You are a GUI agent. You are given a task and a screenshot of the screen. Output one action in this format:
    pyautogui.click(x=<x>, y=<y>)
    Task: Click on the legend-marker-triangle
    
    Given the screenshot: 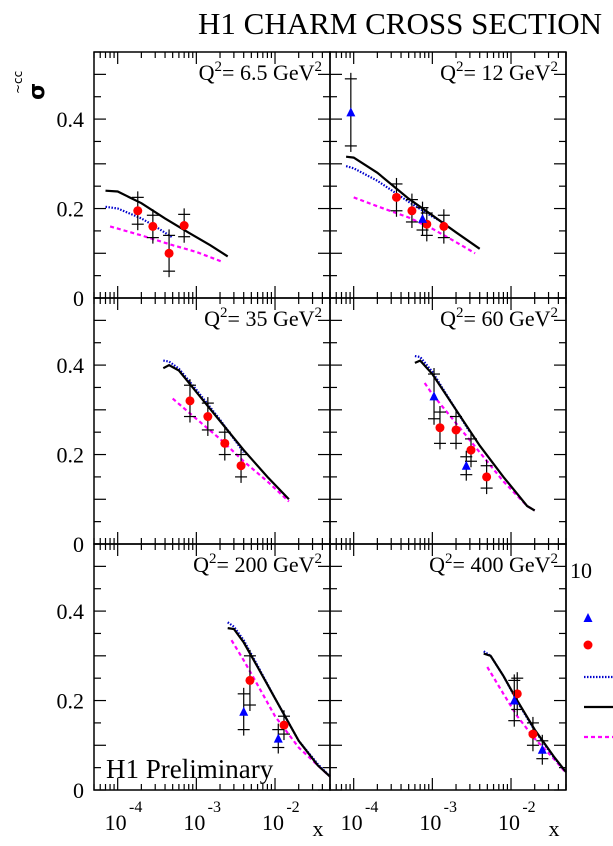 What is the action you would take?
    pyautogui.click(x=588, y=617)
    